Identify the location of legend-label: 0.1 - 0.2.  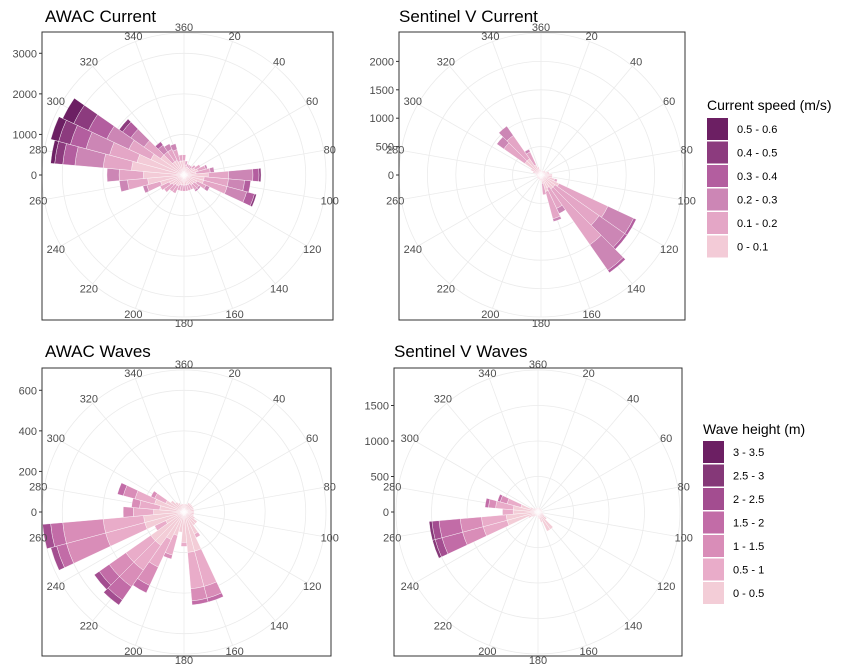
(757, 224).